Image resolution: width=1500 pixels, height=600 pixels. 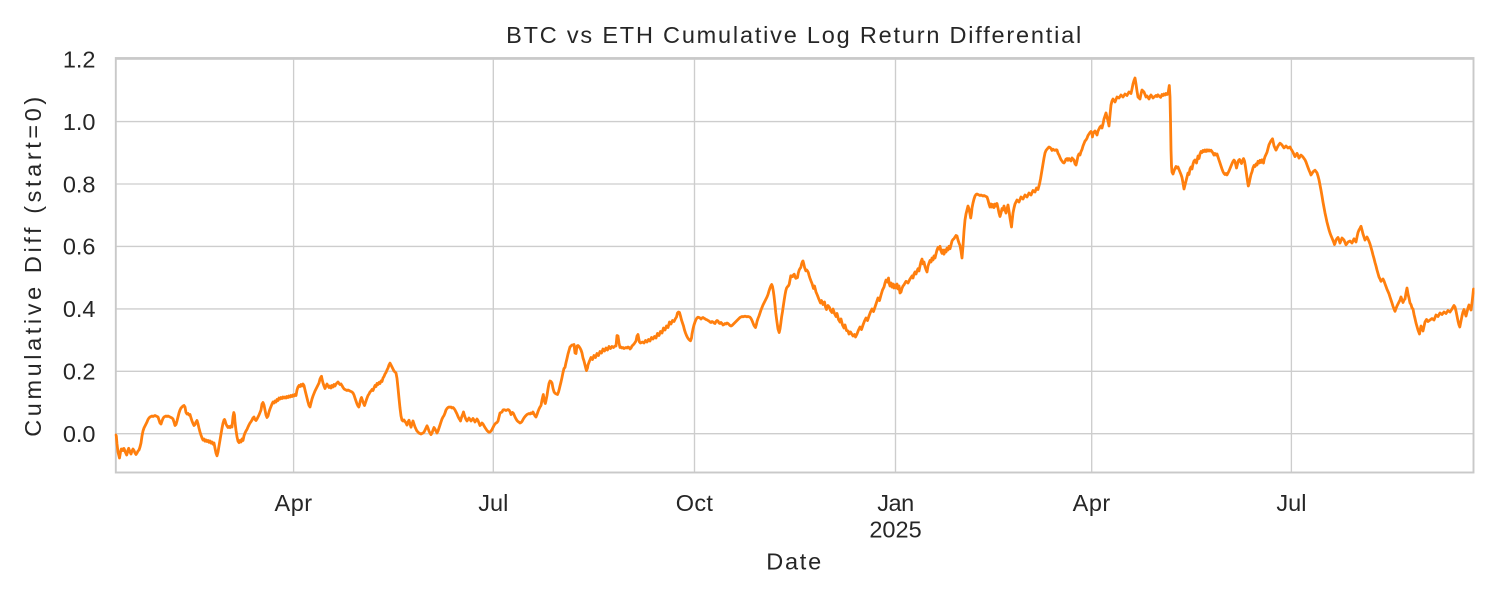 I want to click on svg-text: 1.2, so click(x=79, y=60).